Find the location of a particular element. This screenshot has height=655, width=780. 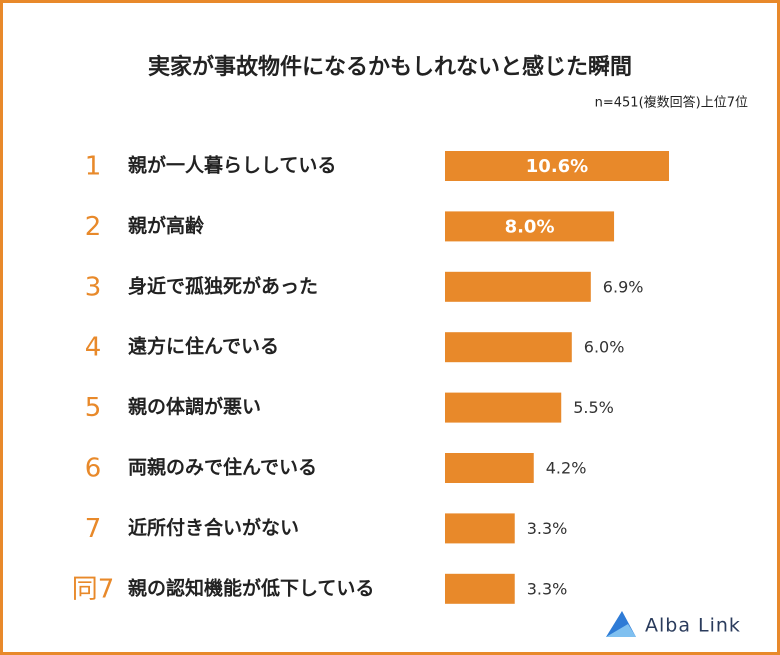

rank-label: 1 is located at coordinates (93, 167).